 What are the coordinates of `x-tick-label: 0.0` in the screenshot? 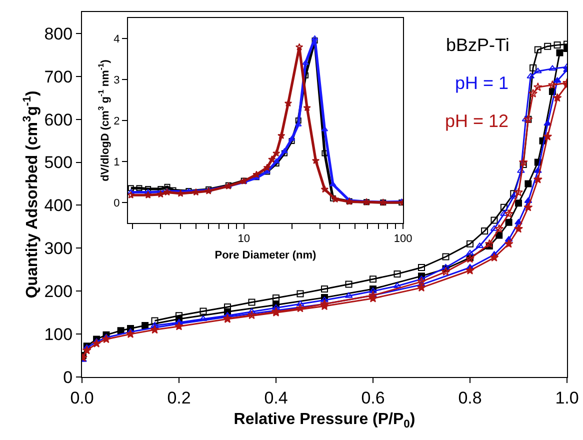 It's located at (82, 398).